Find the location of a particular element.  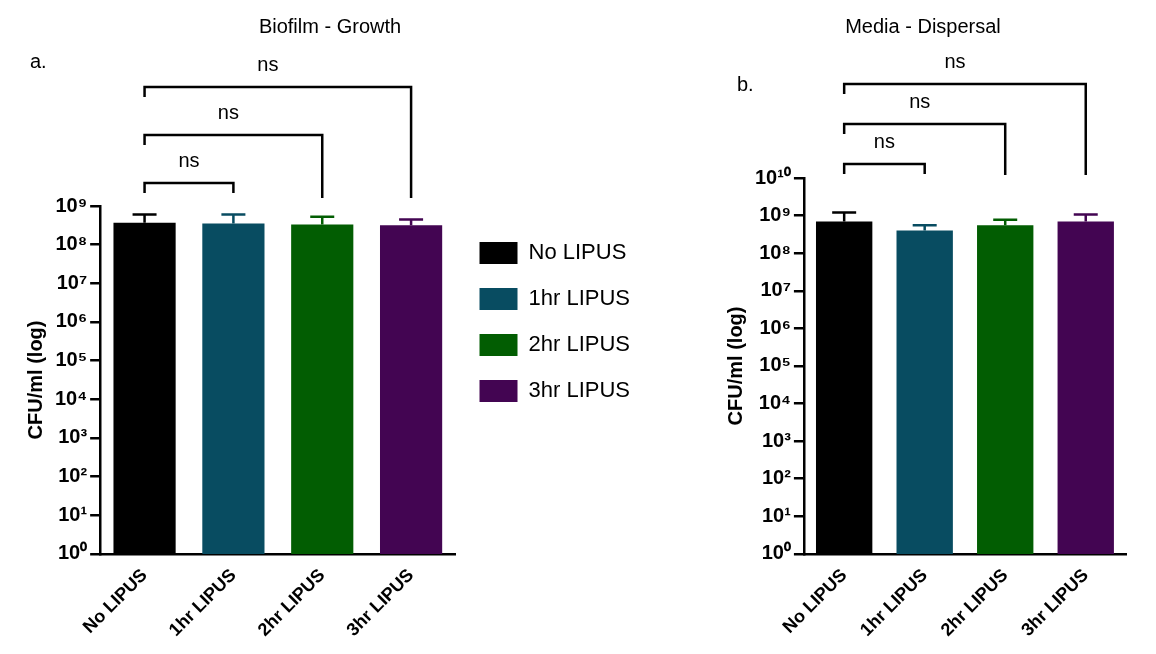

legend-label: 3hr LIPUS is located at coordinates (579, 390).